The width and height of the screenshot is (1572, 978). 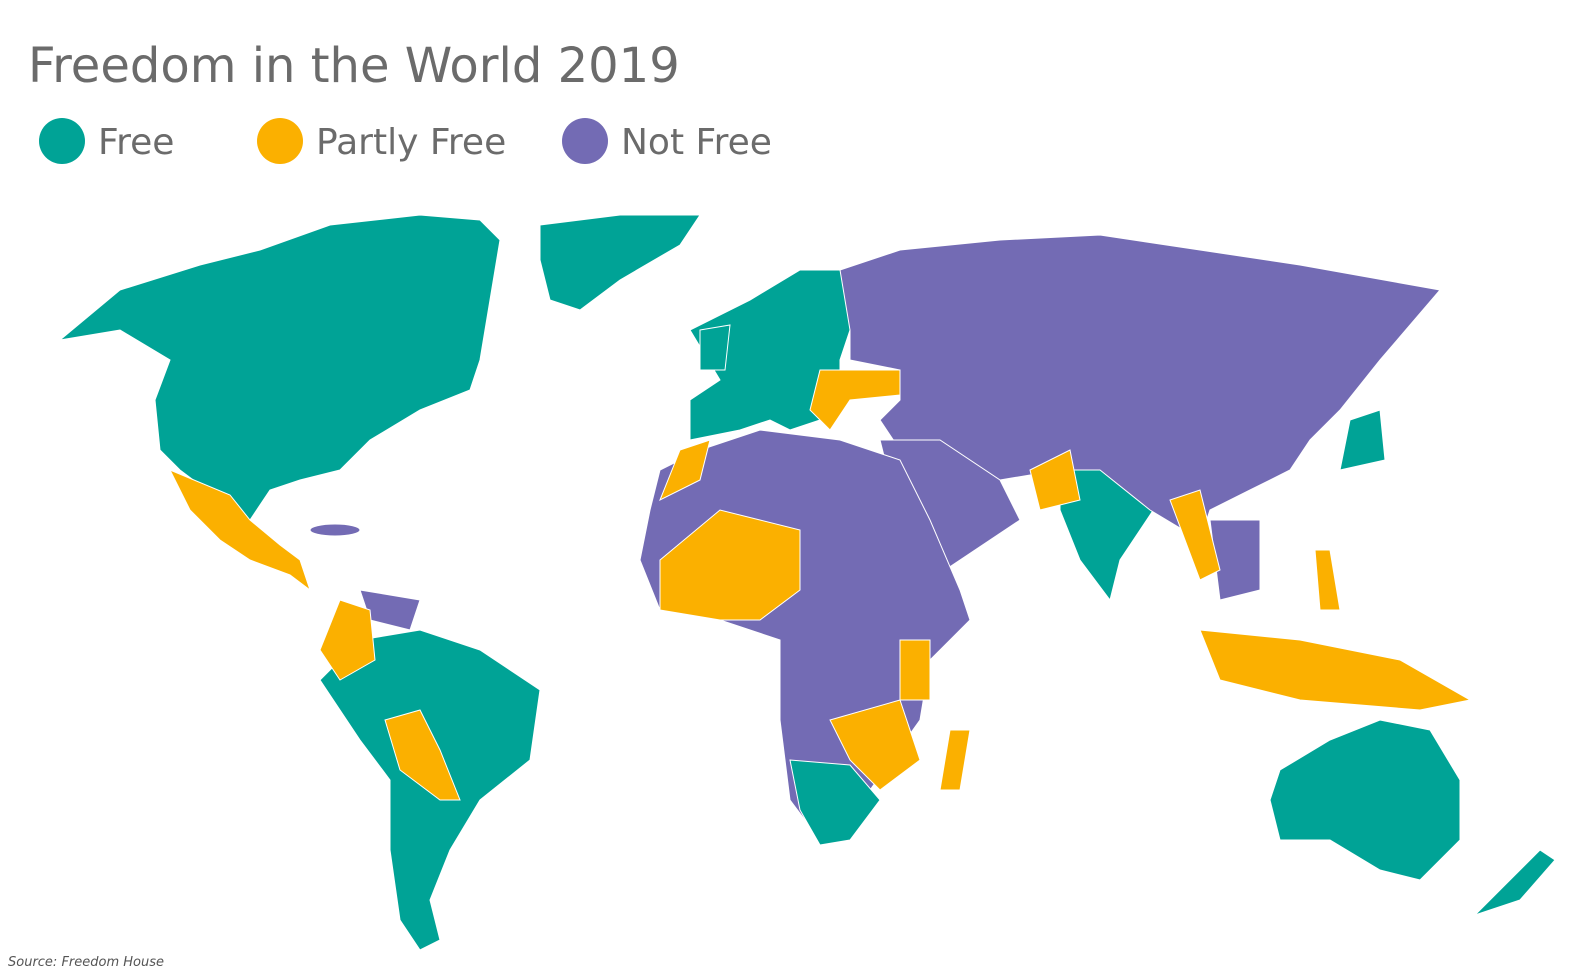 I want to click on australia, so click(x=1365, y=800).